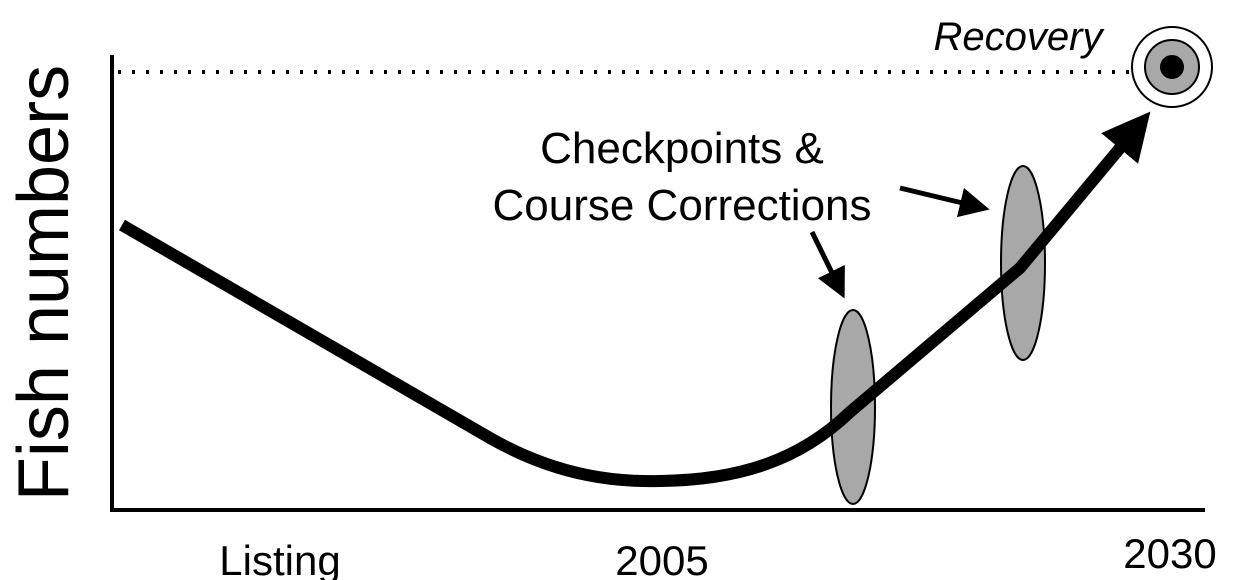 Image resolution: width=1237 pixels, height=580 pixels. What do you see at coordinates (682, 148) in the screenshot?
I see `checkpoint-label: Checkpoints &` at bounding box center [682, 148].